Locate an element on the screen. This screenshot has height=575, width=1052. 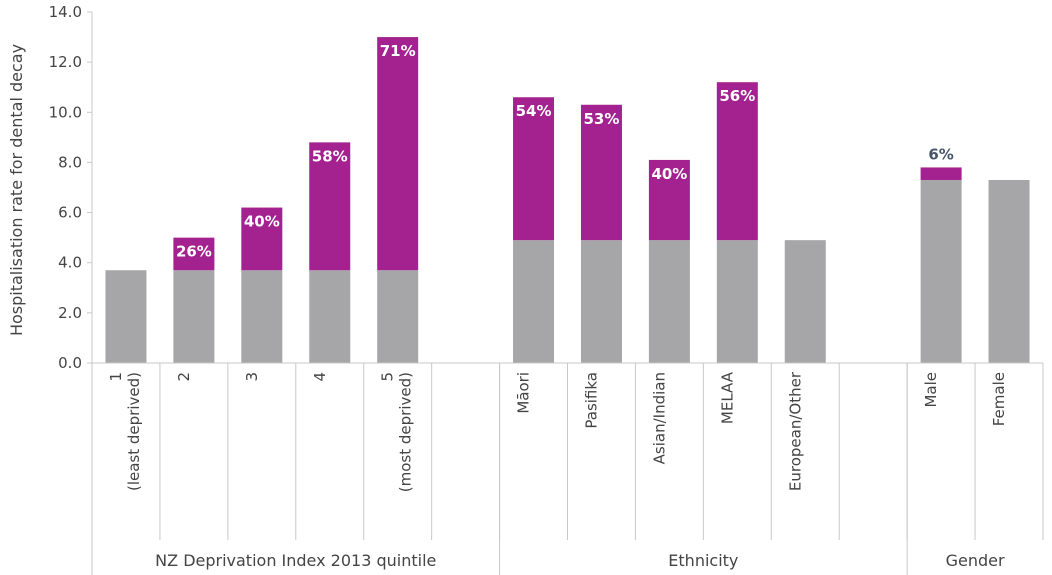
category-label: 5 is located at coordinates (388, 377).